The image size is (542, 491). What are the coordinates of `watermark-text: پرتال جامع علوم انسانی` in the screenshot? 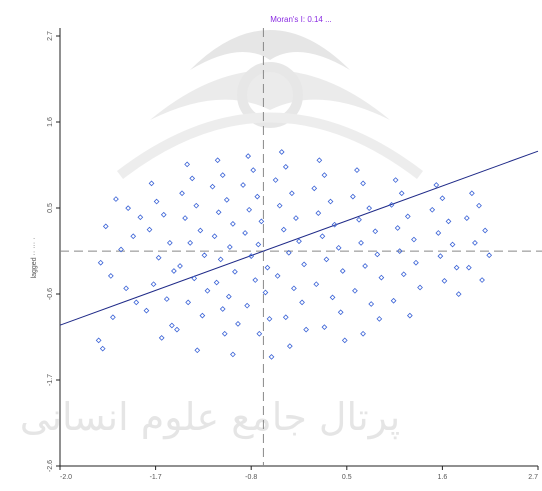 It's located at (210, 417).